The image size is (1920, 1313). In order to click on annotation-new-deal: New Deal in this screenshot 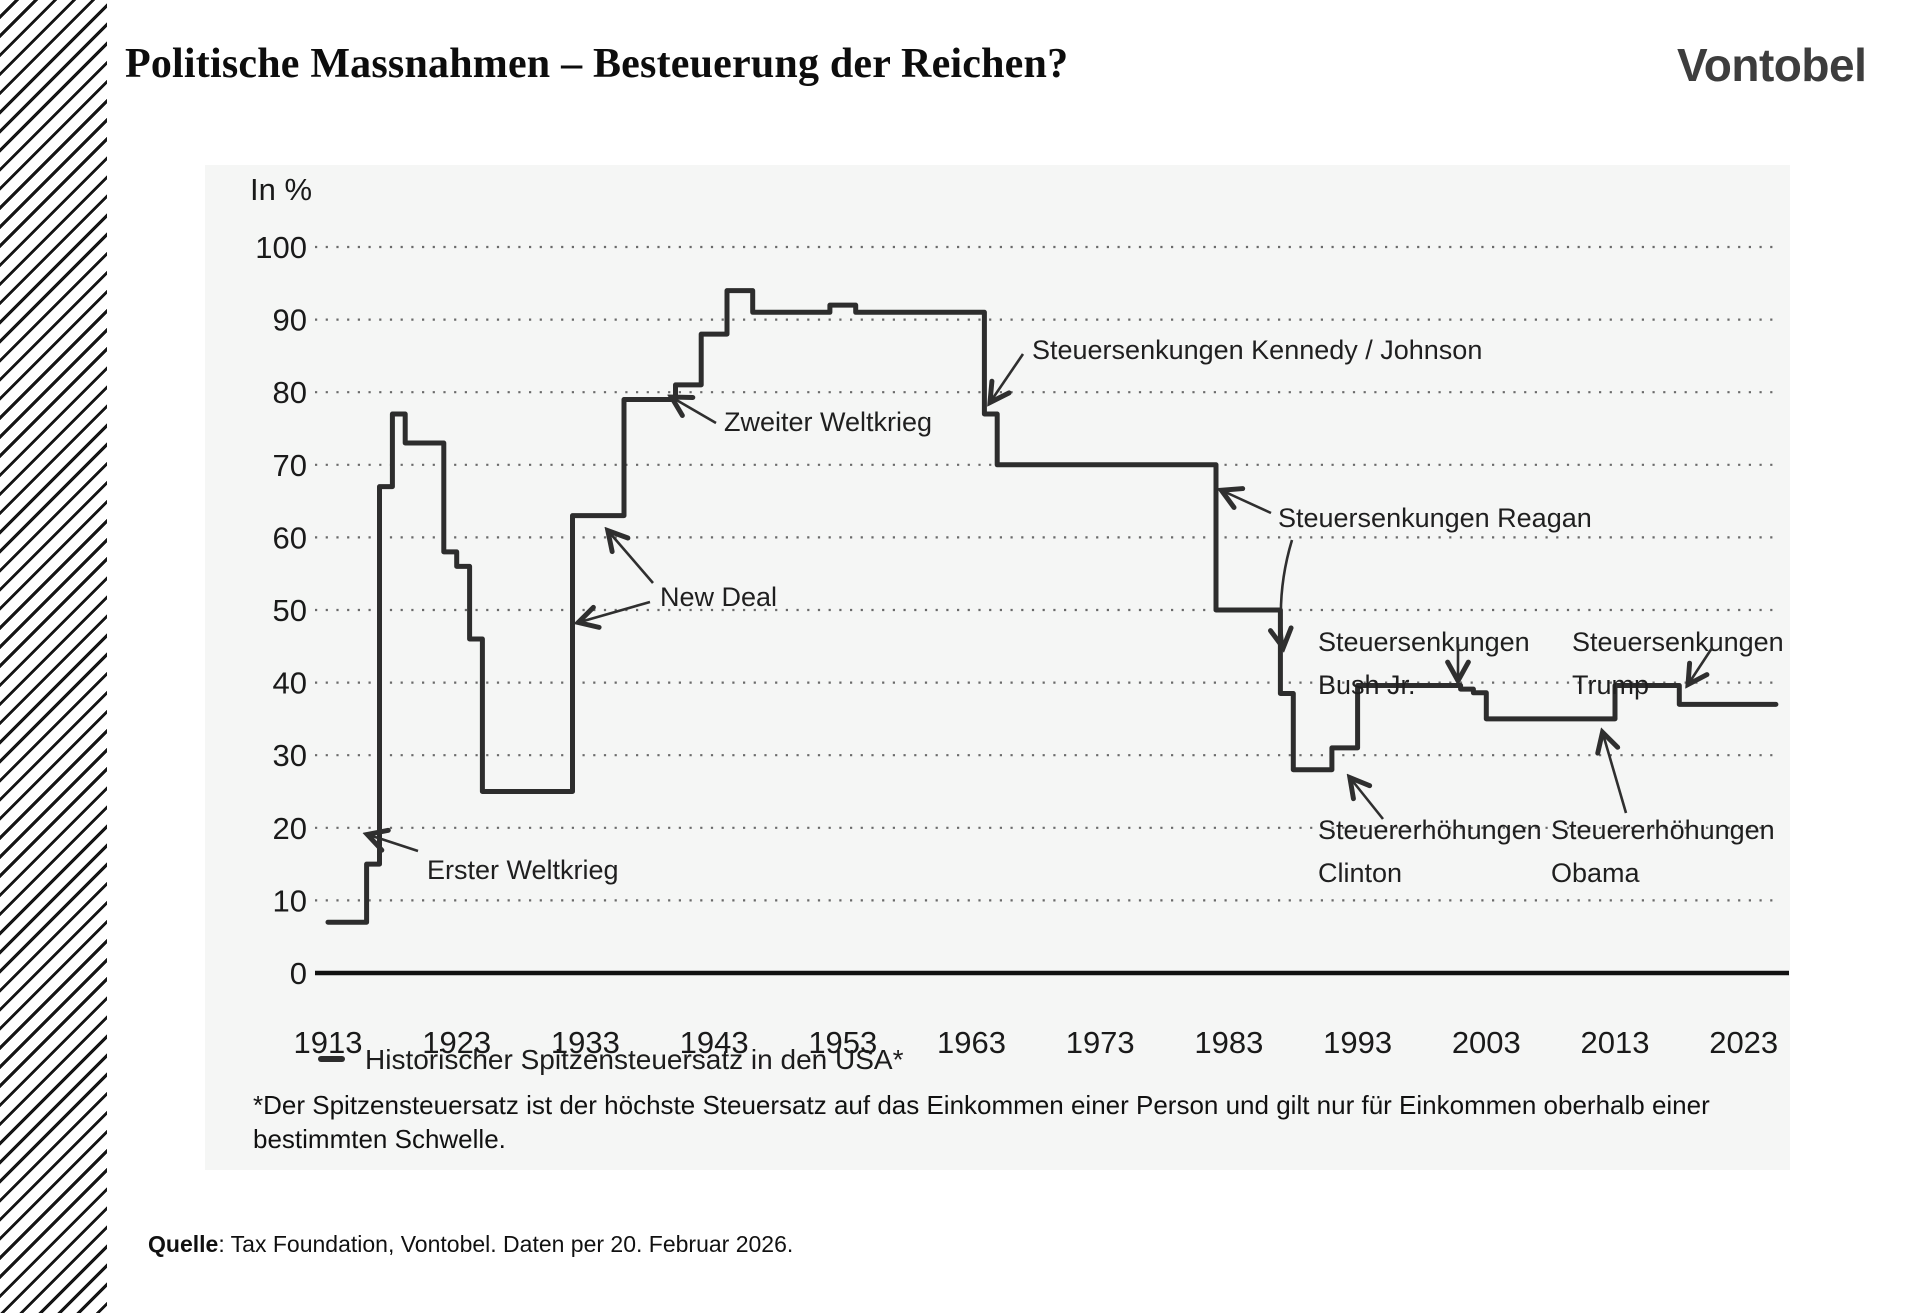, I will do `click(718, 597)`.